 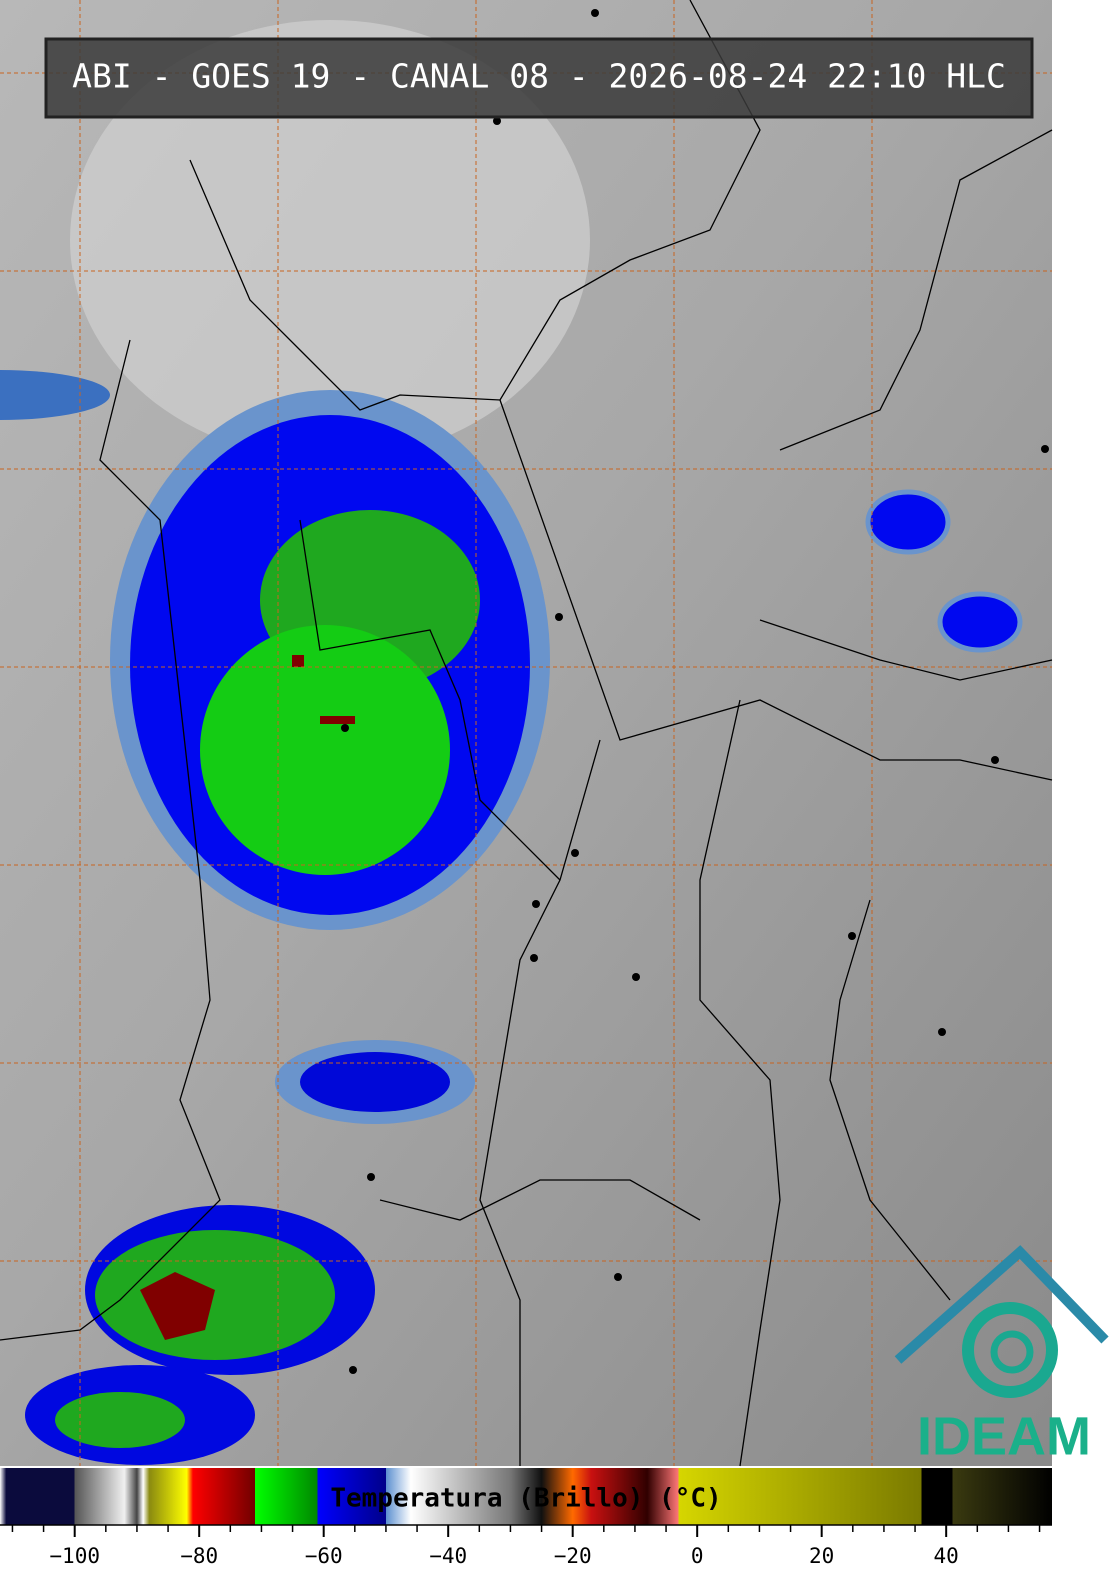 What do you see at coordinates (324, 1556) in the screenshot?
I see `tick-label: −60` at bounding box center [324, 1556].